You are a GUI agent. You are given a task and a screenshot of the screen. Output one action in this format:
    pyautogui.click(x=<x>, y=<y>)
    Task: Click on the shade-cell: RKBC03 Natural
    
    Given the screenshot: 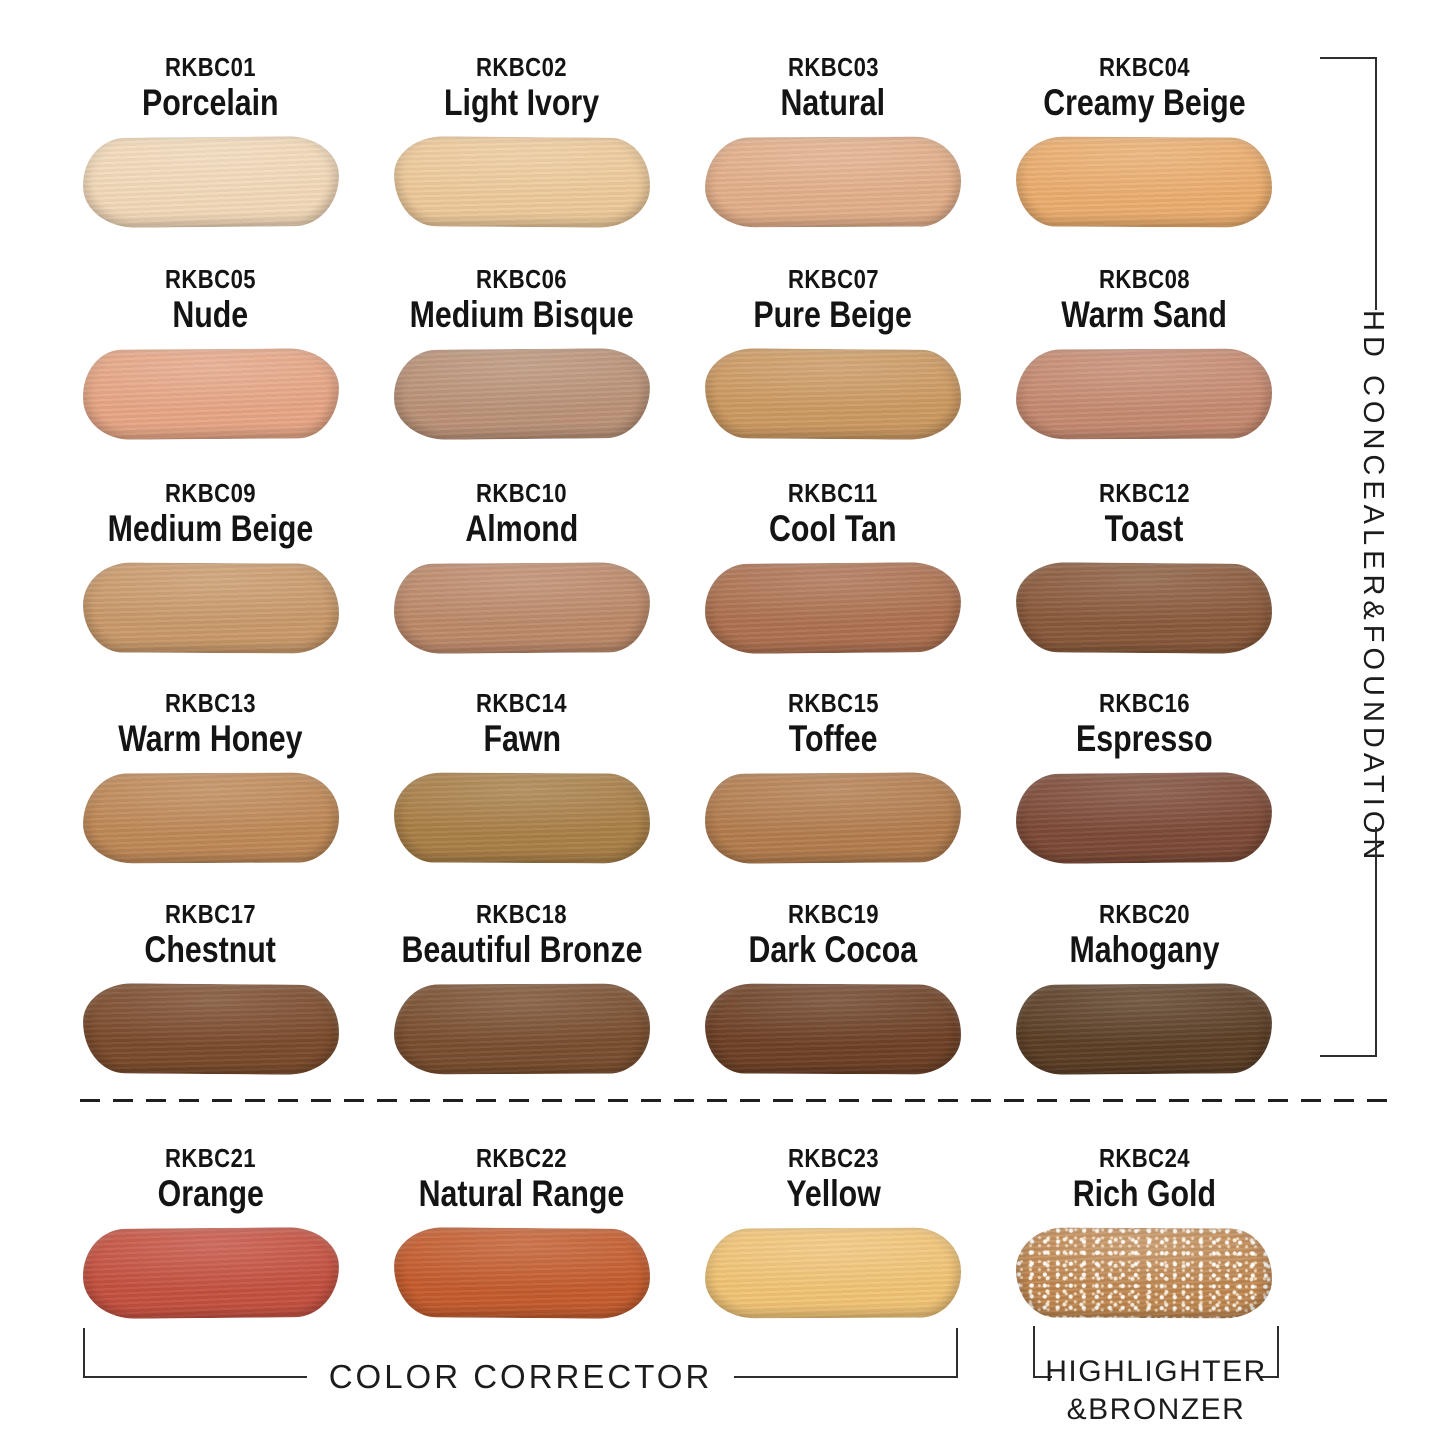 What is the action you would take?
    pyautogui.click(x=833, y=158)
    